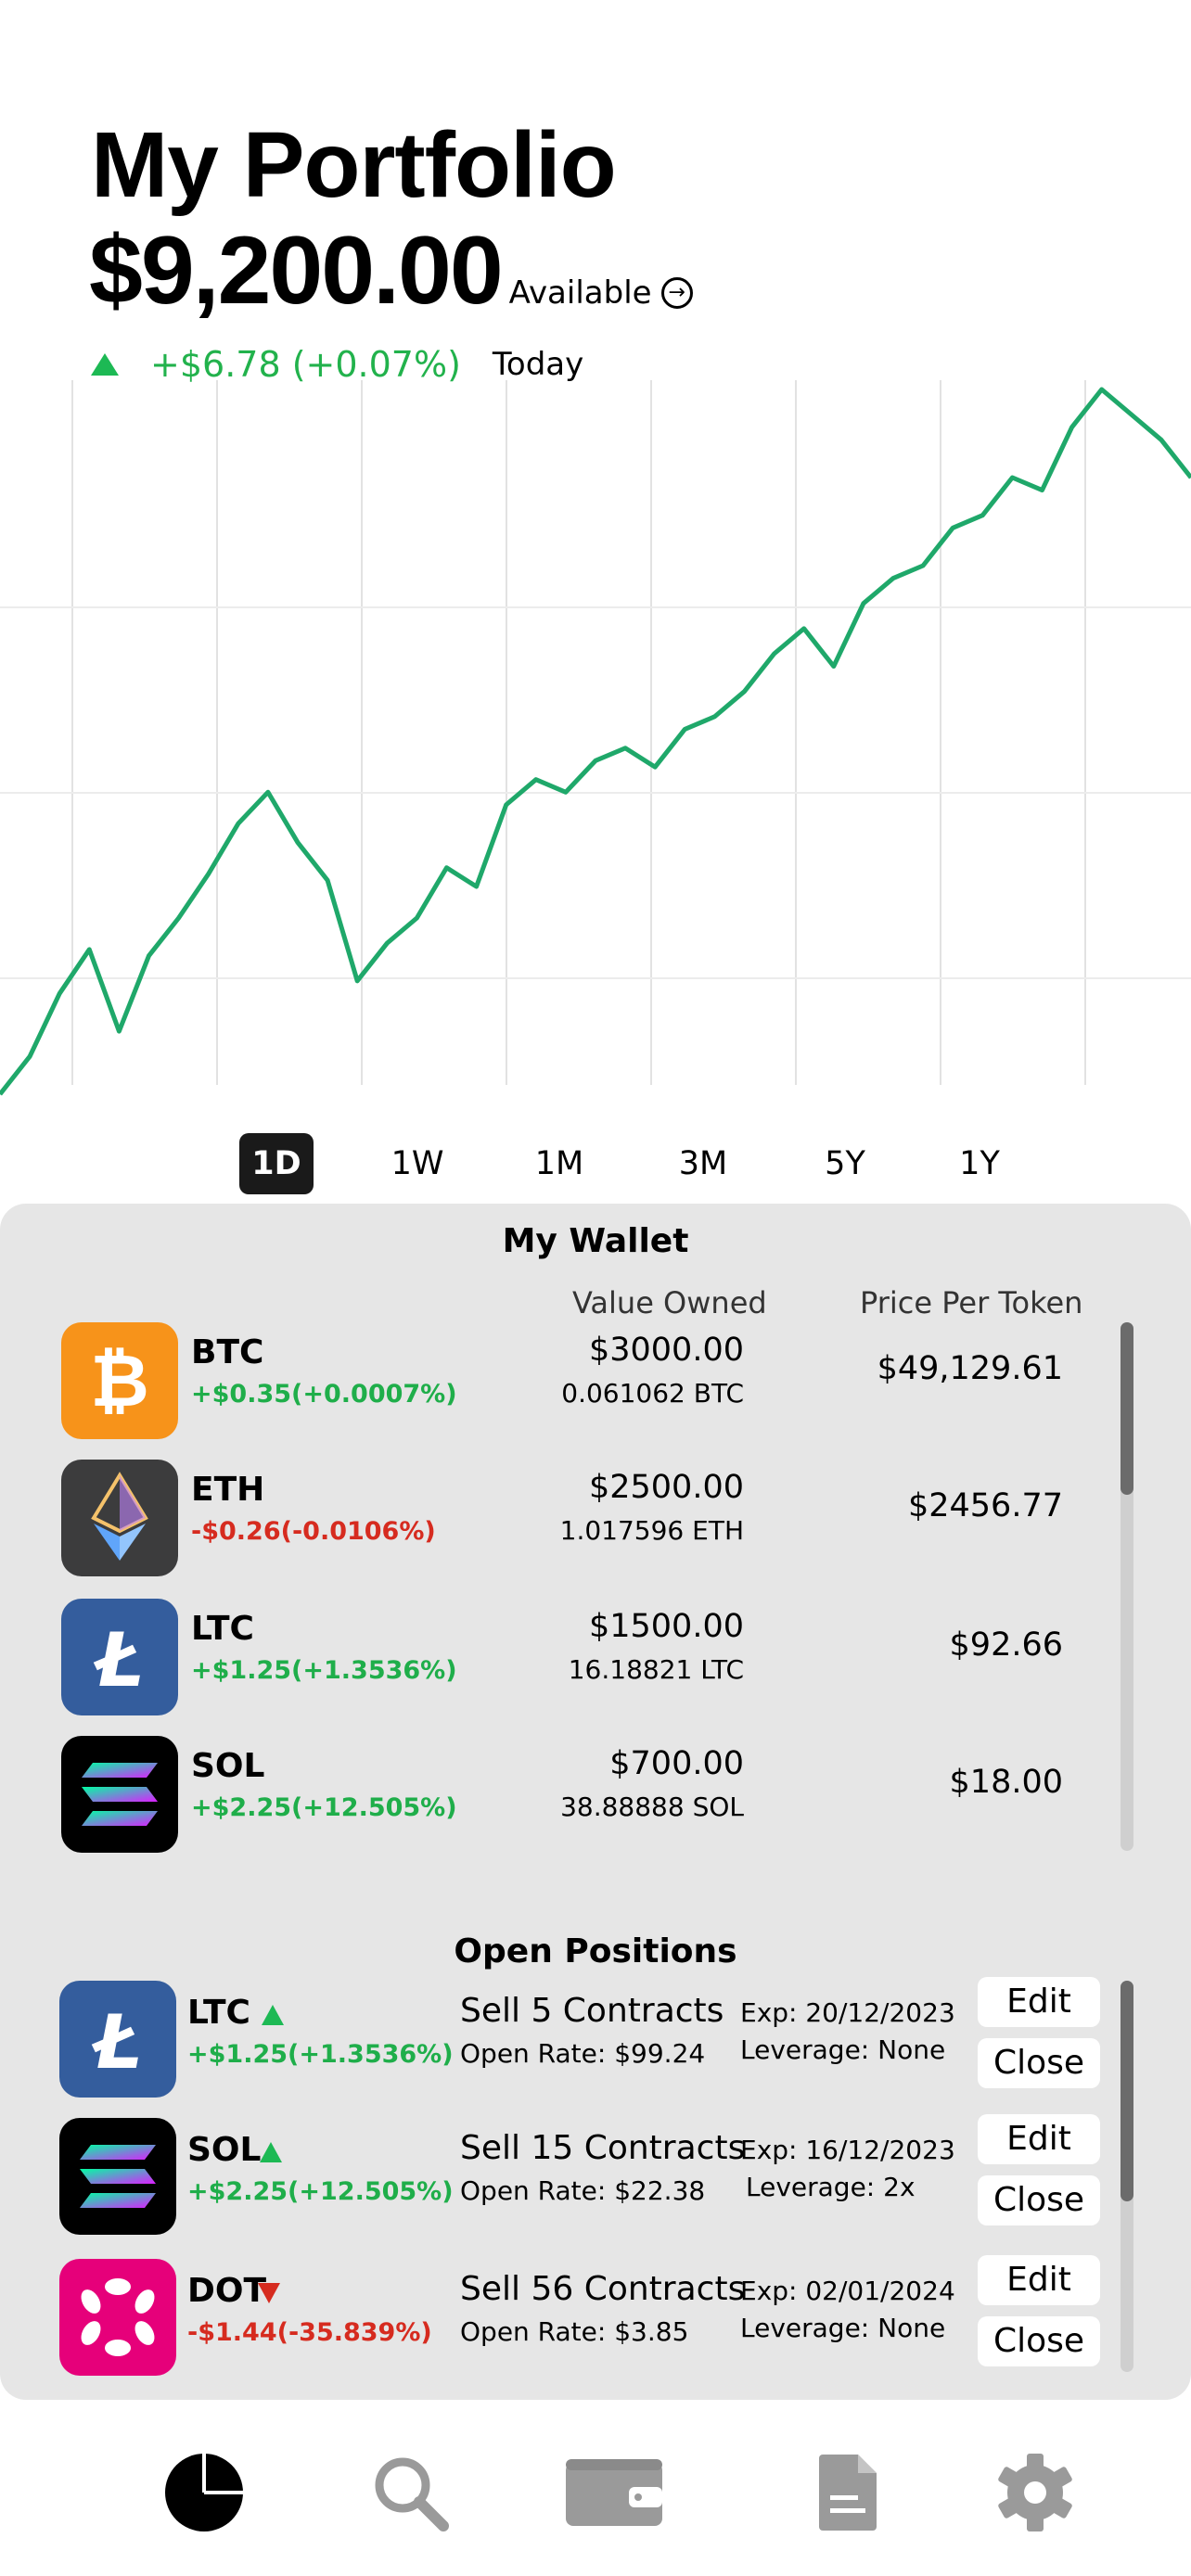 The image size is (1191, 2576). What do you see at coordinates (324, 1671) in the screenshot?
I see `wallet-change: +$1.25(+1.3536%)` at bounding box center [324, 1671].